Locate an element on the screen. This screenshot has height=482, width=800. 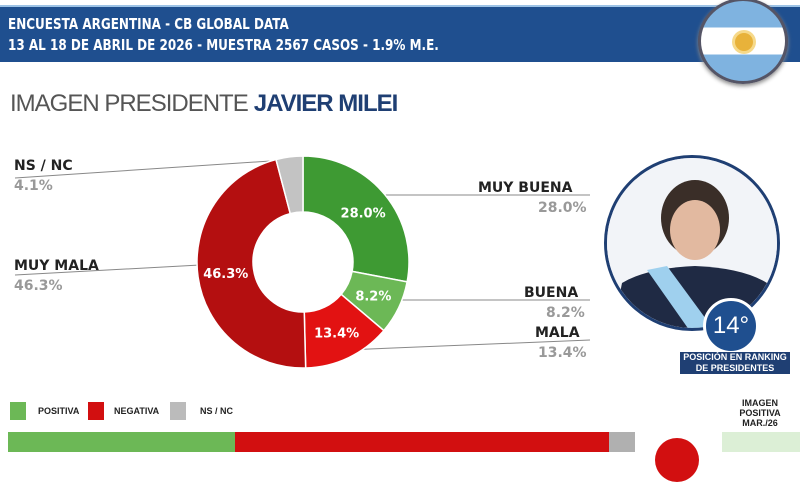
president-name: JAVIER MILEI is located at coordinates (326, 103).